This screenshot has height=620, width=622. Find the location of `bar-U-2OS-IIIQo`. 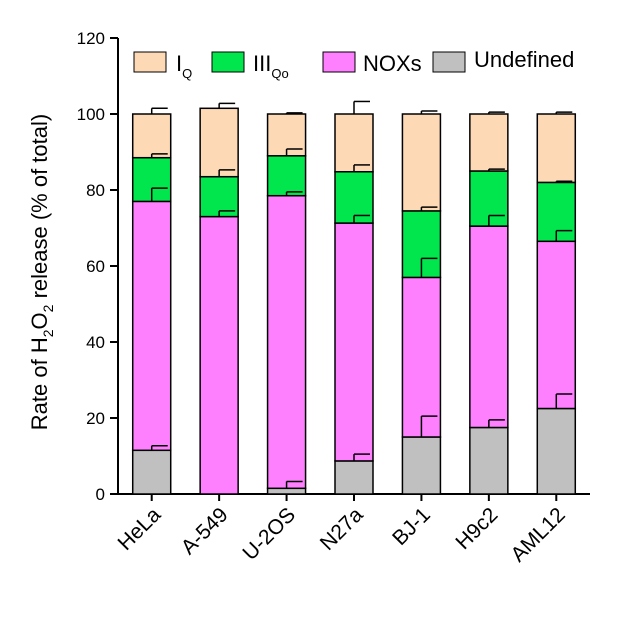

bar-U-2OS-IIIQo is located at coordinates (286, 176).